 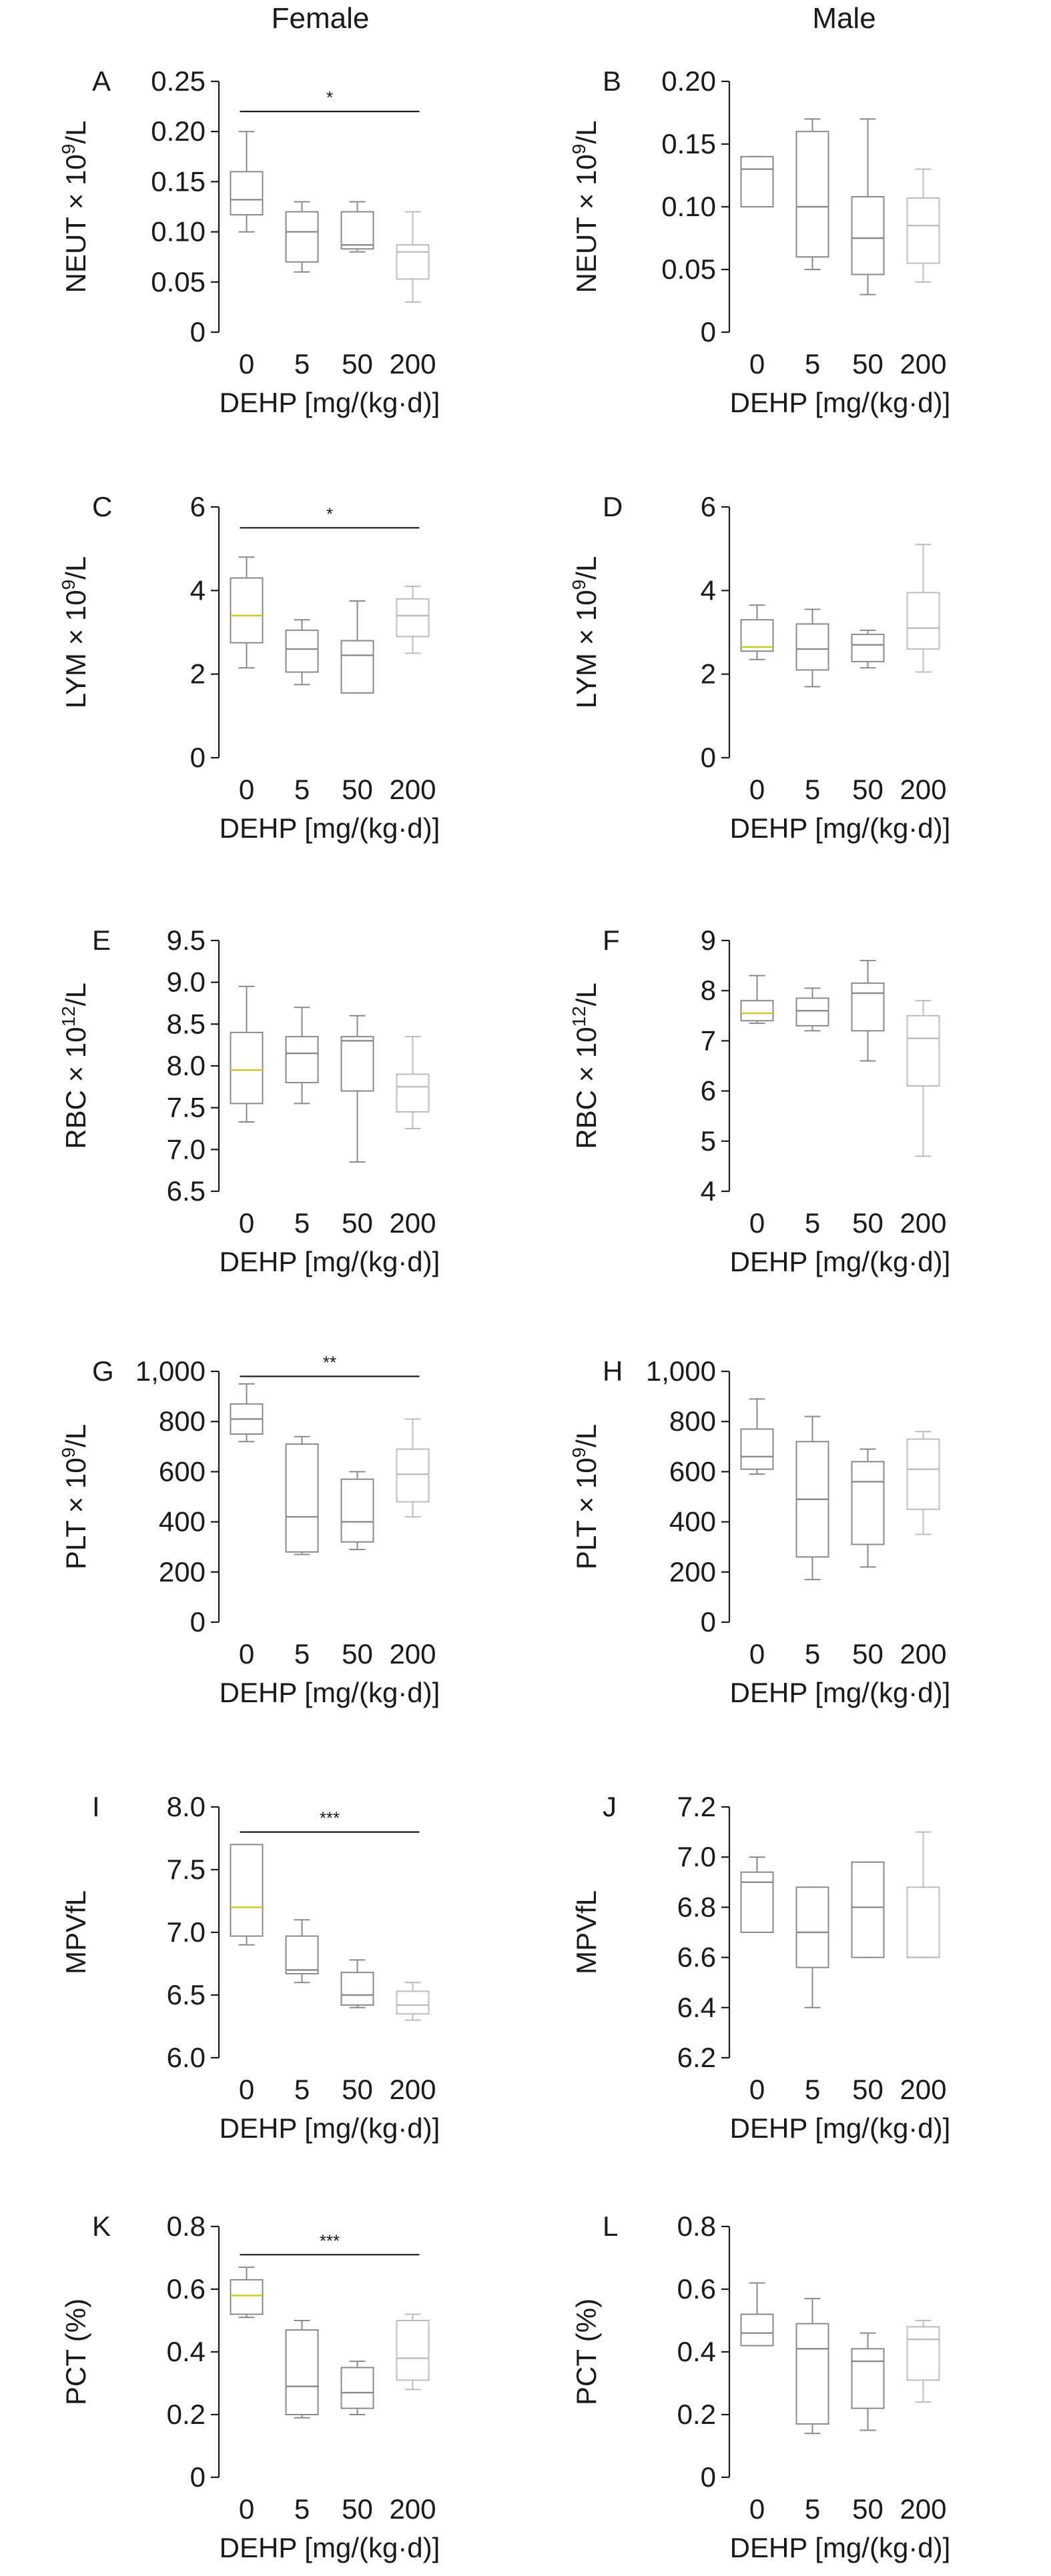 What do you see at coordinates (329, 1363) in the screenshot?
I see `significance-label: **` at bounding box center [329, 1363].